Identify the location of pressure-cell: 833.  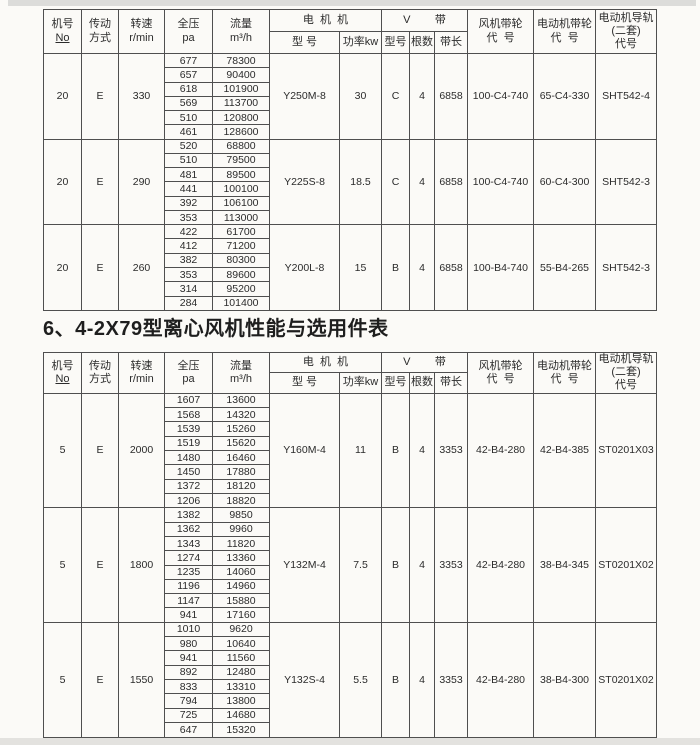
(188, 687).